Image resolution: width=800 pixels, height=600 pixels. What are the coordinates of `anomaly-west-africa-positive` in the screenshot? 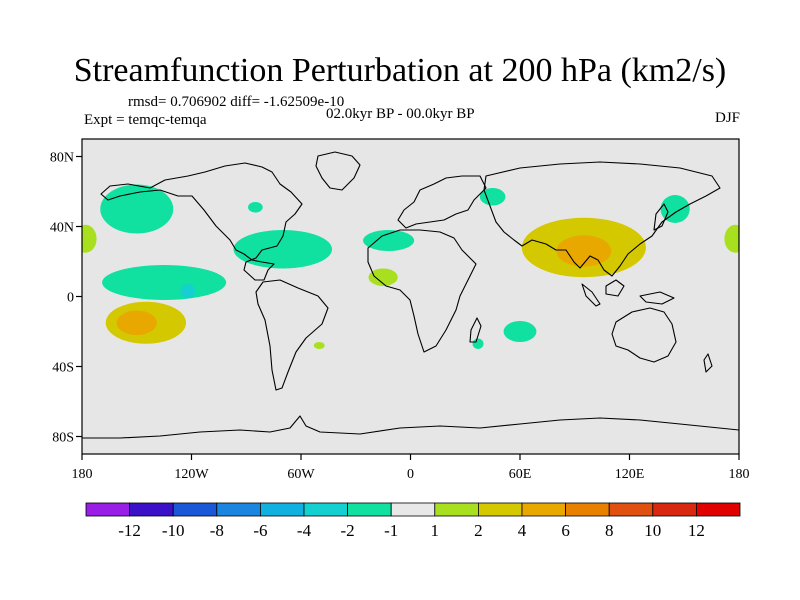 It's located at (383, 277).